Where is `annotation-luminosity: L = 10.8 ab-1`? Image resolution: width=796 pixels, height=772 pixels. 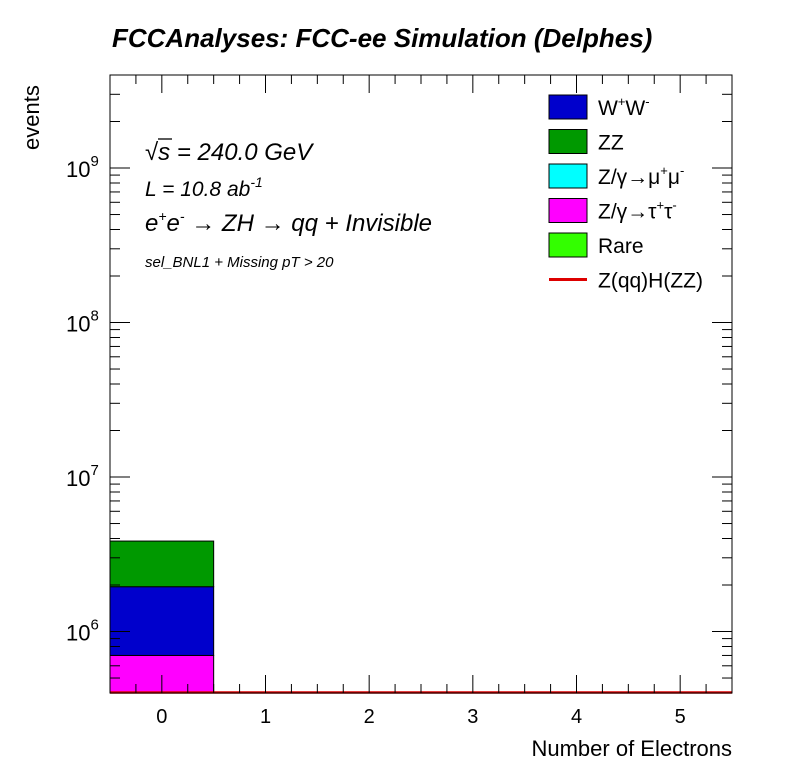 annotation-luminosity: L = 10.8 ab-1 is located at coordinates (204, 187).